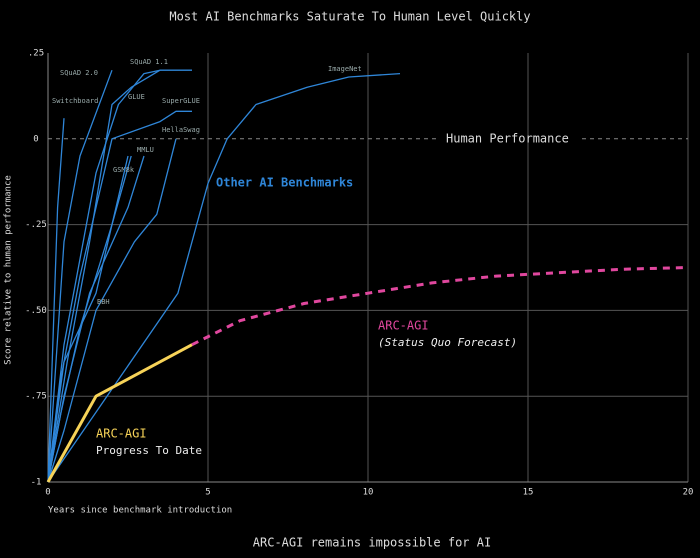 This screenshot has width=700, height=558. What do you see at coordinates (36, 225) in the screenshot?
I see `y-tick-label: -.25` at bounding box center [36, 225].